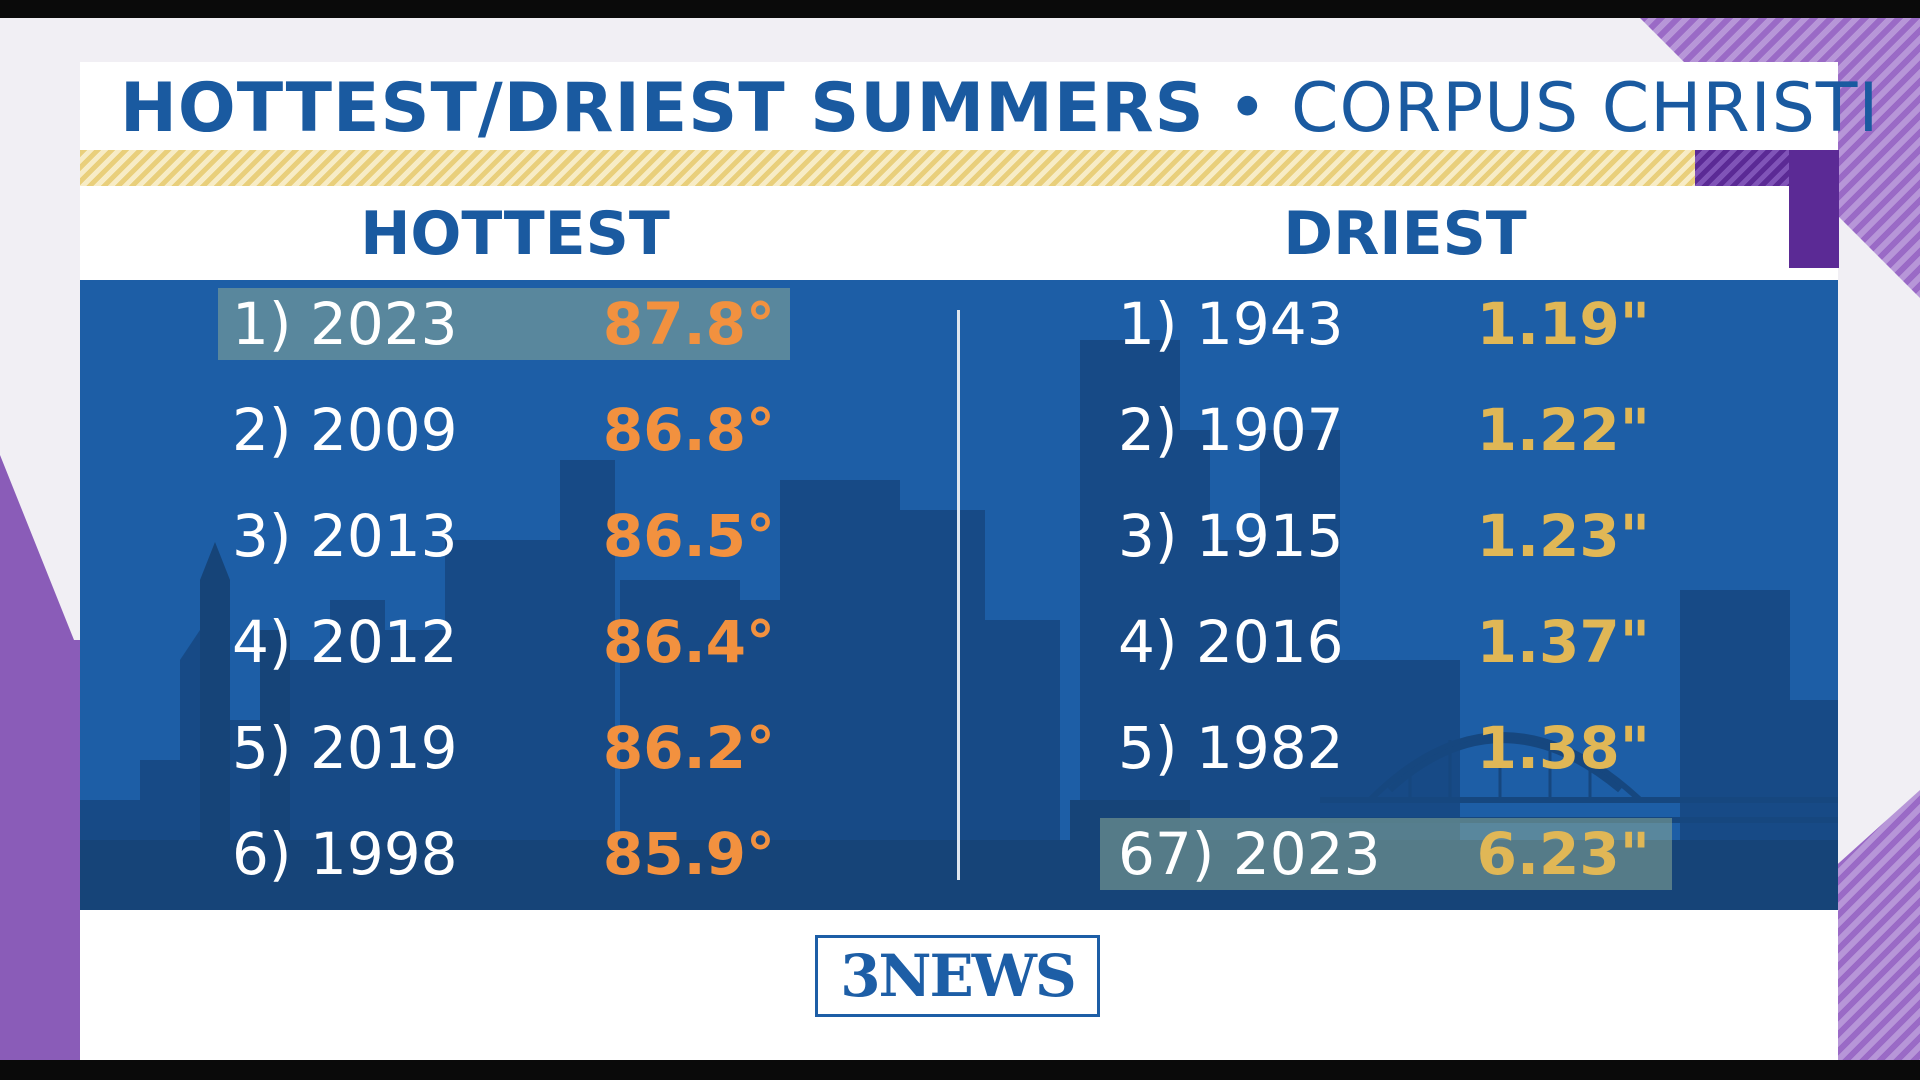  Describe the element at coordinates (515, 234) in the screenshot. I see `hottest-heading: HOTTEST` at that location.